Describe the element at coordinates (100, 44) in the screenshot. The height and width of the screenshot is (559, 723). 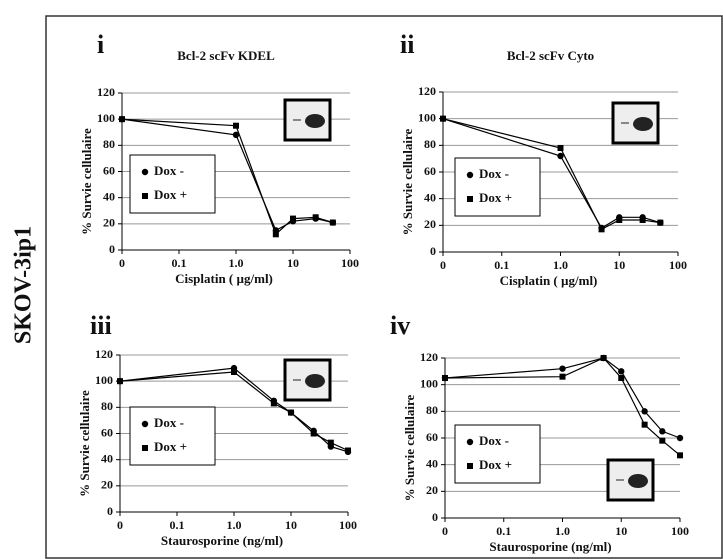
I see `panel-label: i` at that location.